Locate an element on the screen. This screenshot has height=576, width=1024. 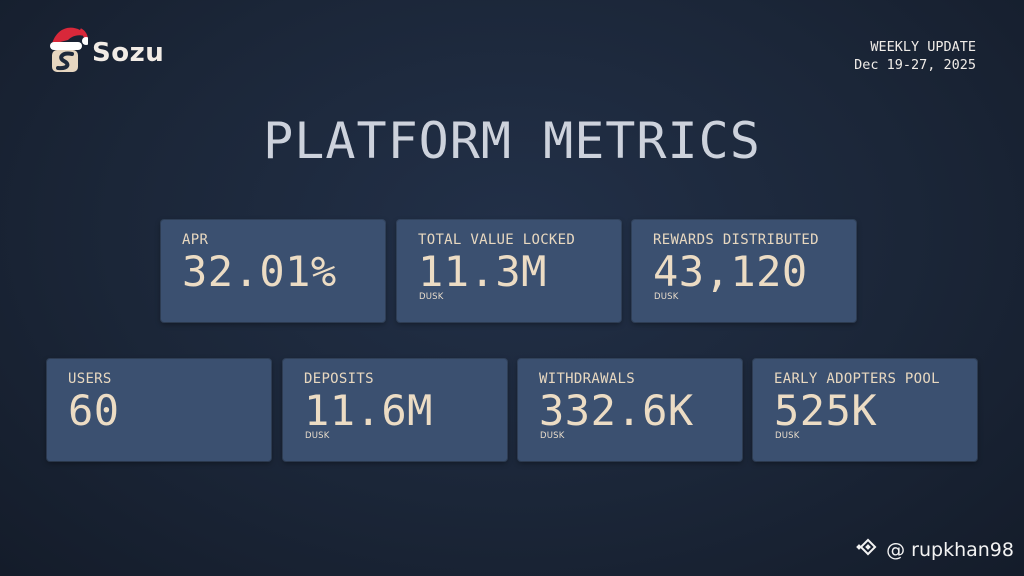
metric-card-deposits: DEPOSITS 11.6M DUSK is located at coordinates (395, 410).